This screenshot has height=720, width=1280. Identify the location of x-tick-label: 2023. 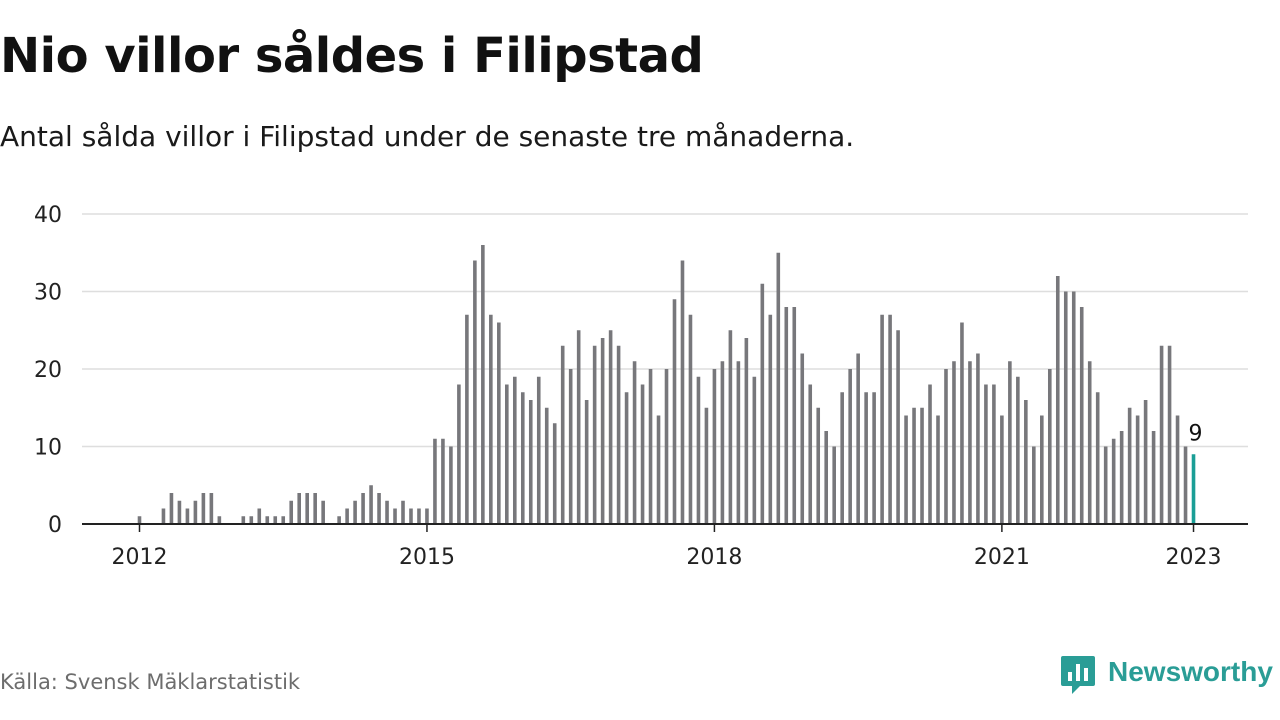
(1194, 557).